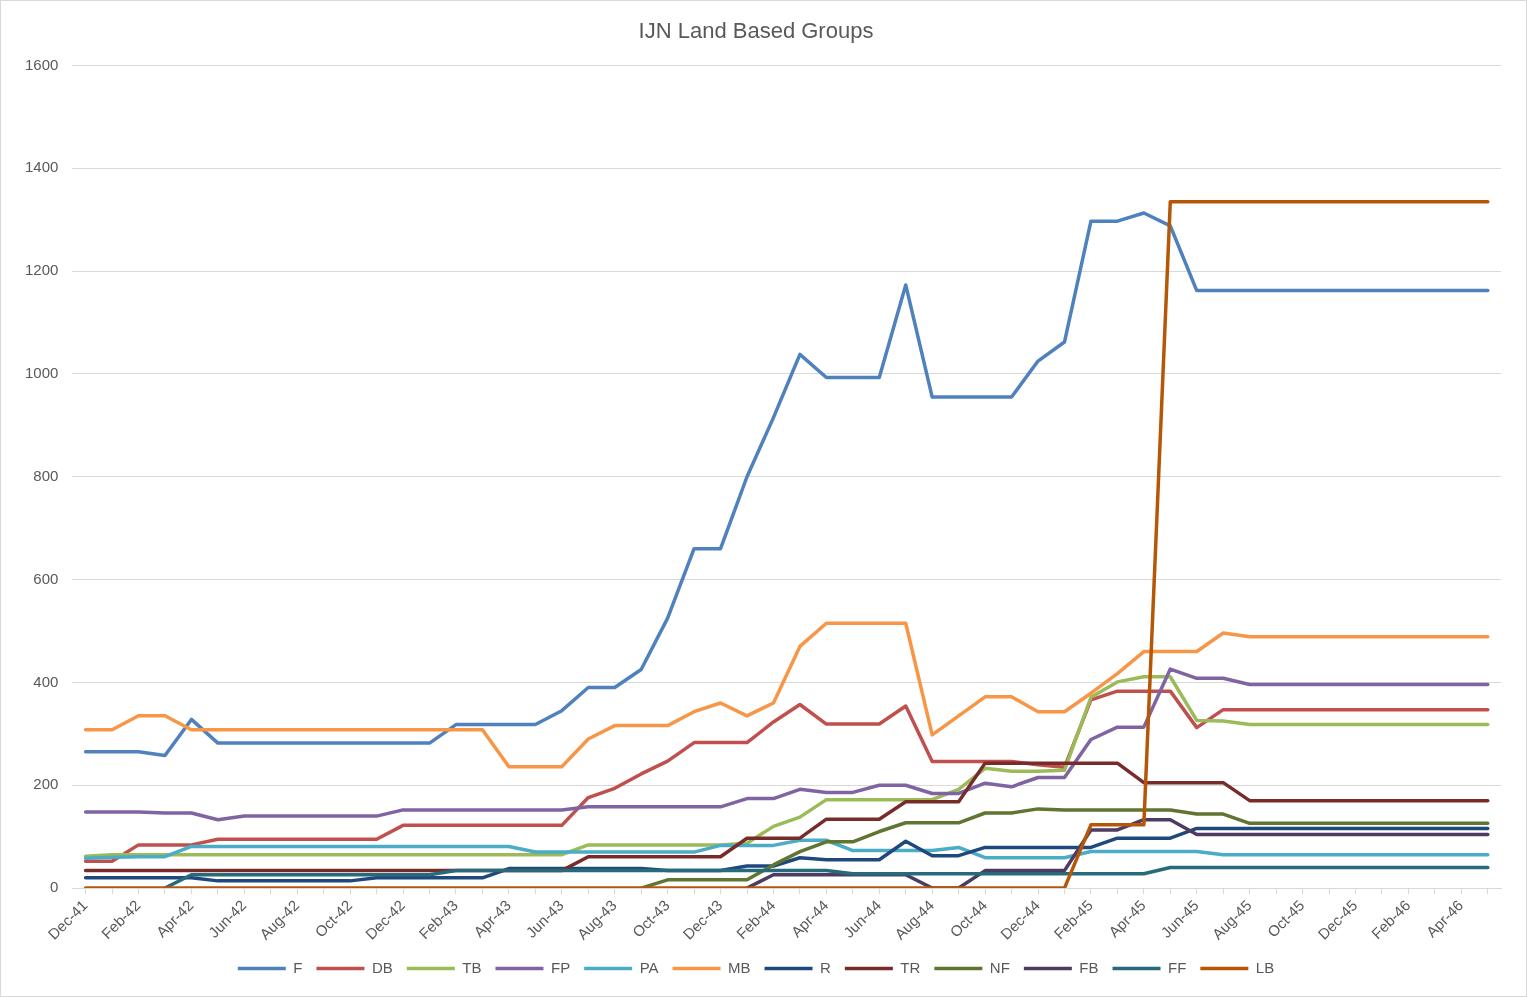  Describe the element at coordinates (739, 967) in the screenshot. I see `legend-label: MB` at that location.